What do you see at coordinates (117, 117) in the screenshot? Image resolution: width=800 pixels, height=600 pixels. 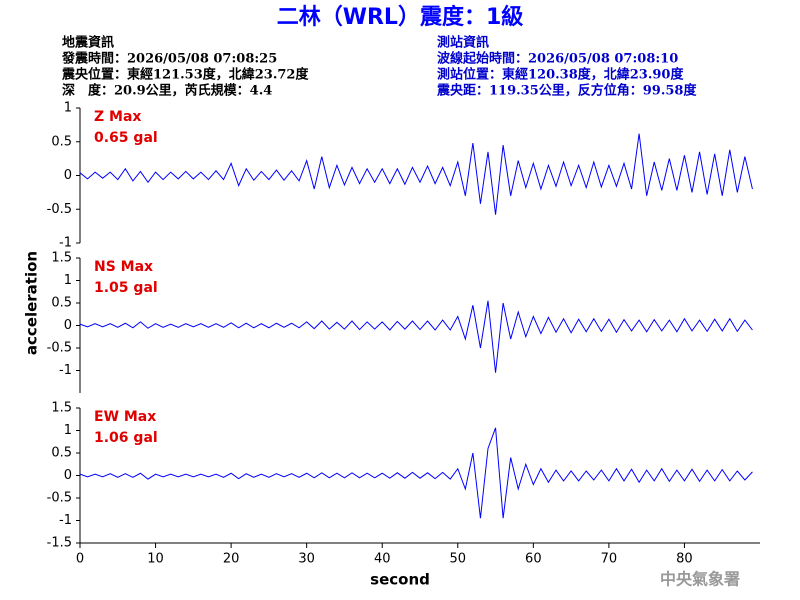 I see `channel-label: Z Max` at bounding box center [117, 117].